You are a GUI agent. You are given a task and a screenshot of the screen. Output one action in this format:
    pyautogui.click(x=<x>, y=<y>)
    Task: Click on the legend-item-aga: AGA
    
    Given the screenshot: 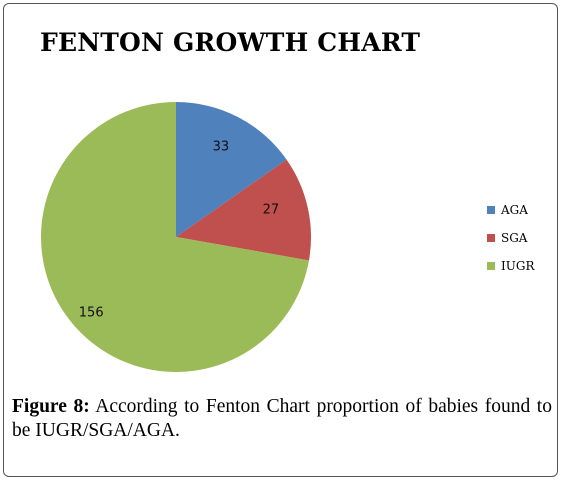 What is the action you would take?
    pyautogui.click(x=510, y=210)
    